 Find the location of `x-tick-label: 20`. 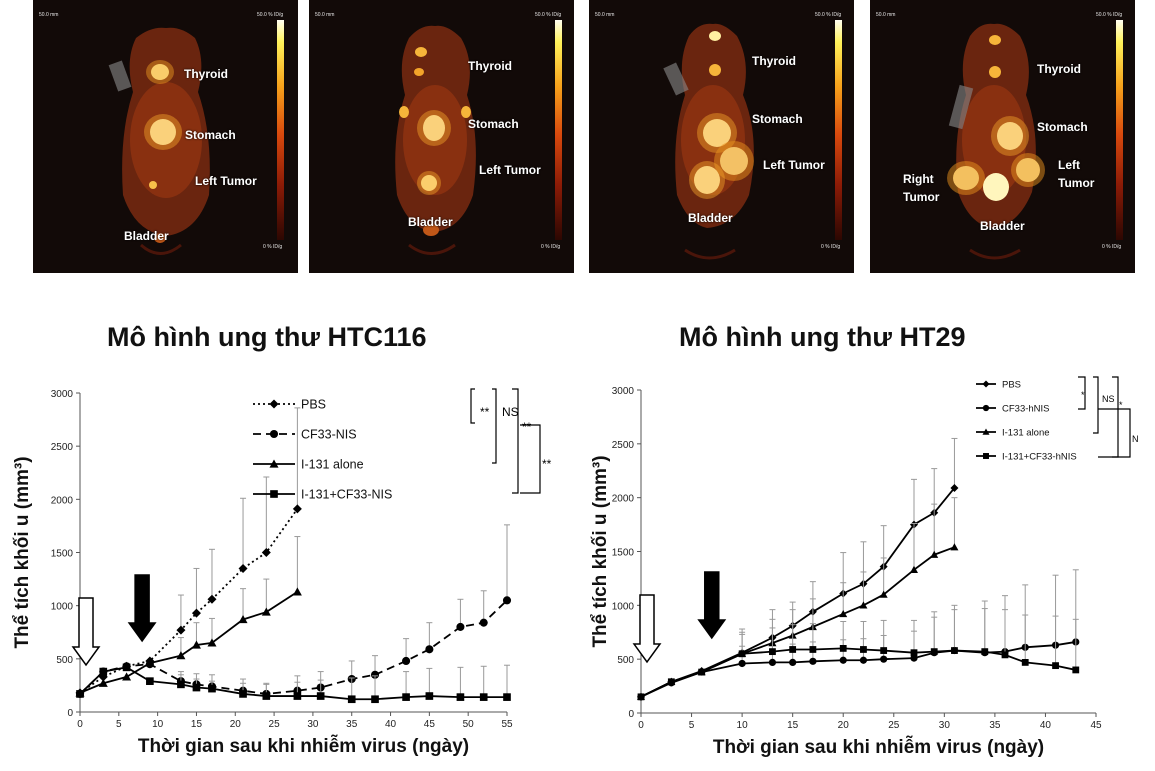

x-tick-label: 20 is located at coordinates (844, 725).